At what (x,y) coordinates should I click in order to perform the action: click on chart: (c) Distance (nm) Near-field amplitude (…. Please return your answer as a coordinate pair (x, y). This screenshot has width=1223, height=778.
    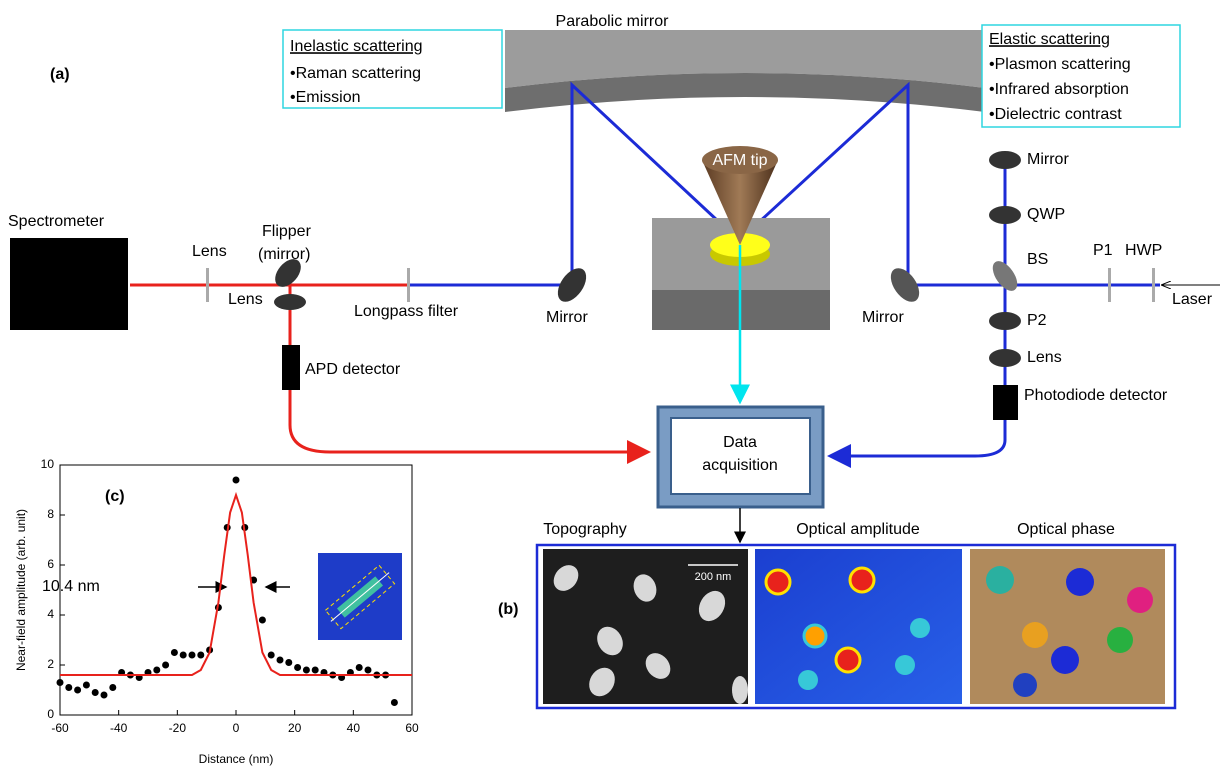
    Looking at the image, I should click on (216, 611).